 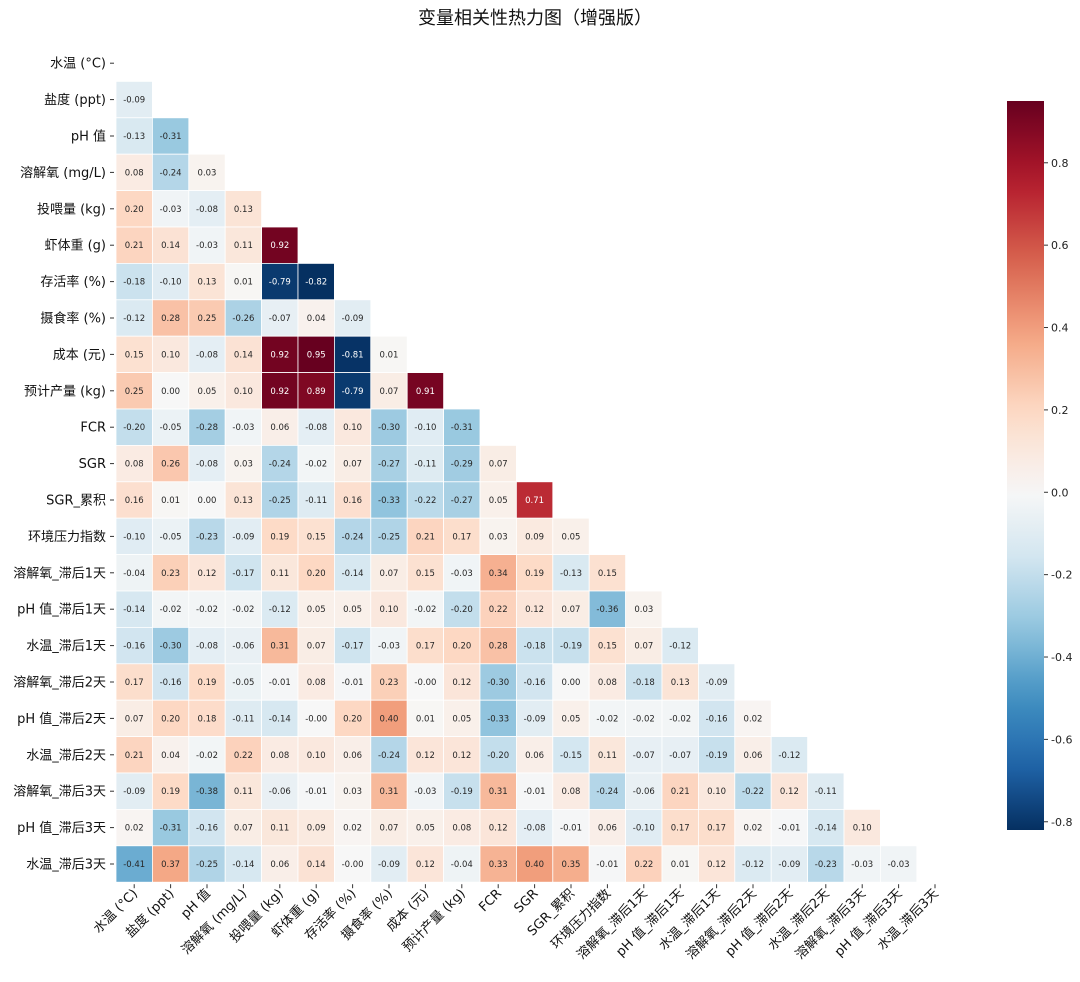 I want to click on cell-value-label: -0.81, so click(x=353, y=355).